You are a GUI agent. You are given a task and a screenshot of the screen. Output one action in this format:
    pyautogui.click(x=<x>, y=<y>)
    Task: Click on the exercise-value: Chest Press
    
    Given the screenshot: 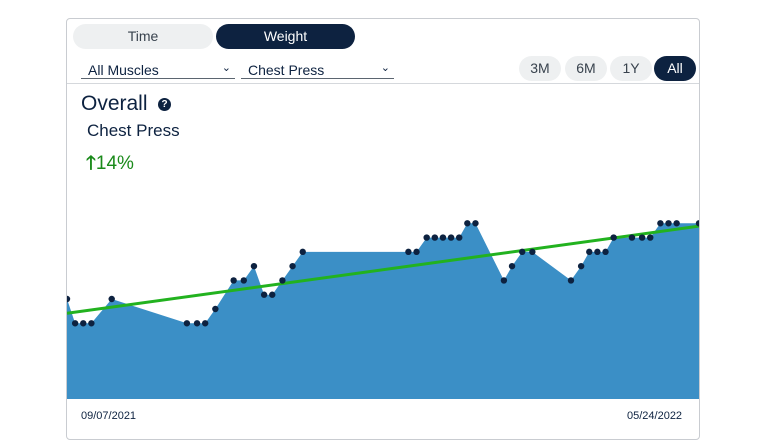 What is the action you would take?
    pyautogui.click(x=286, y=70)
    